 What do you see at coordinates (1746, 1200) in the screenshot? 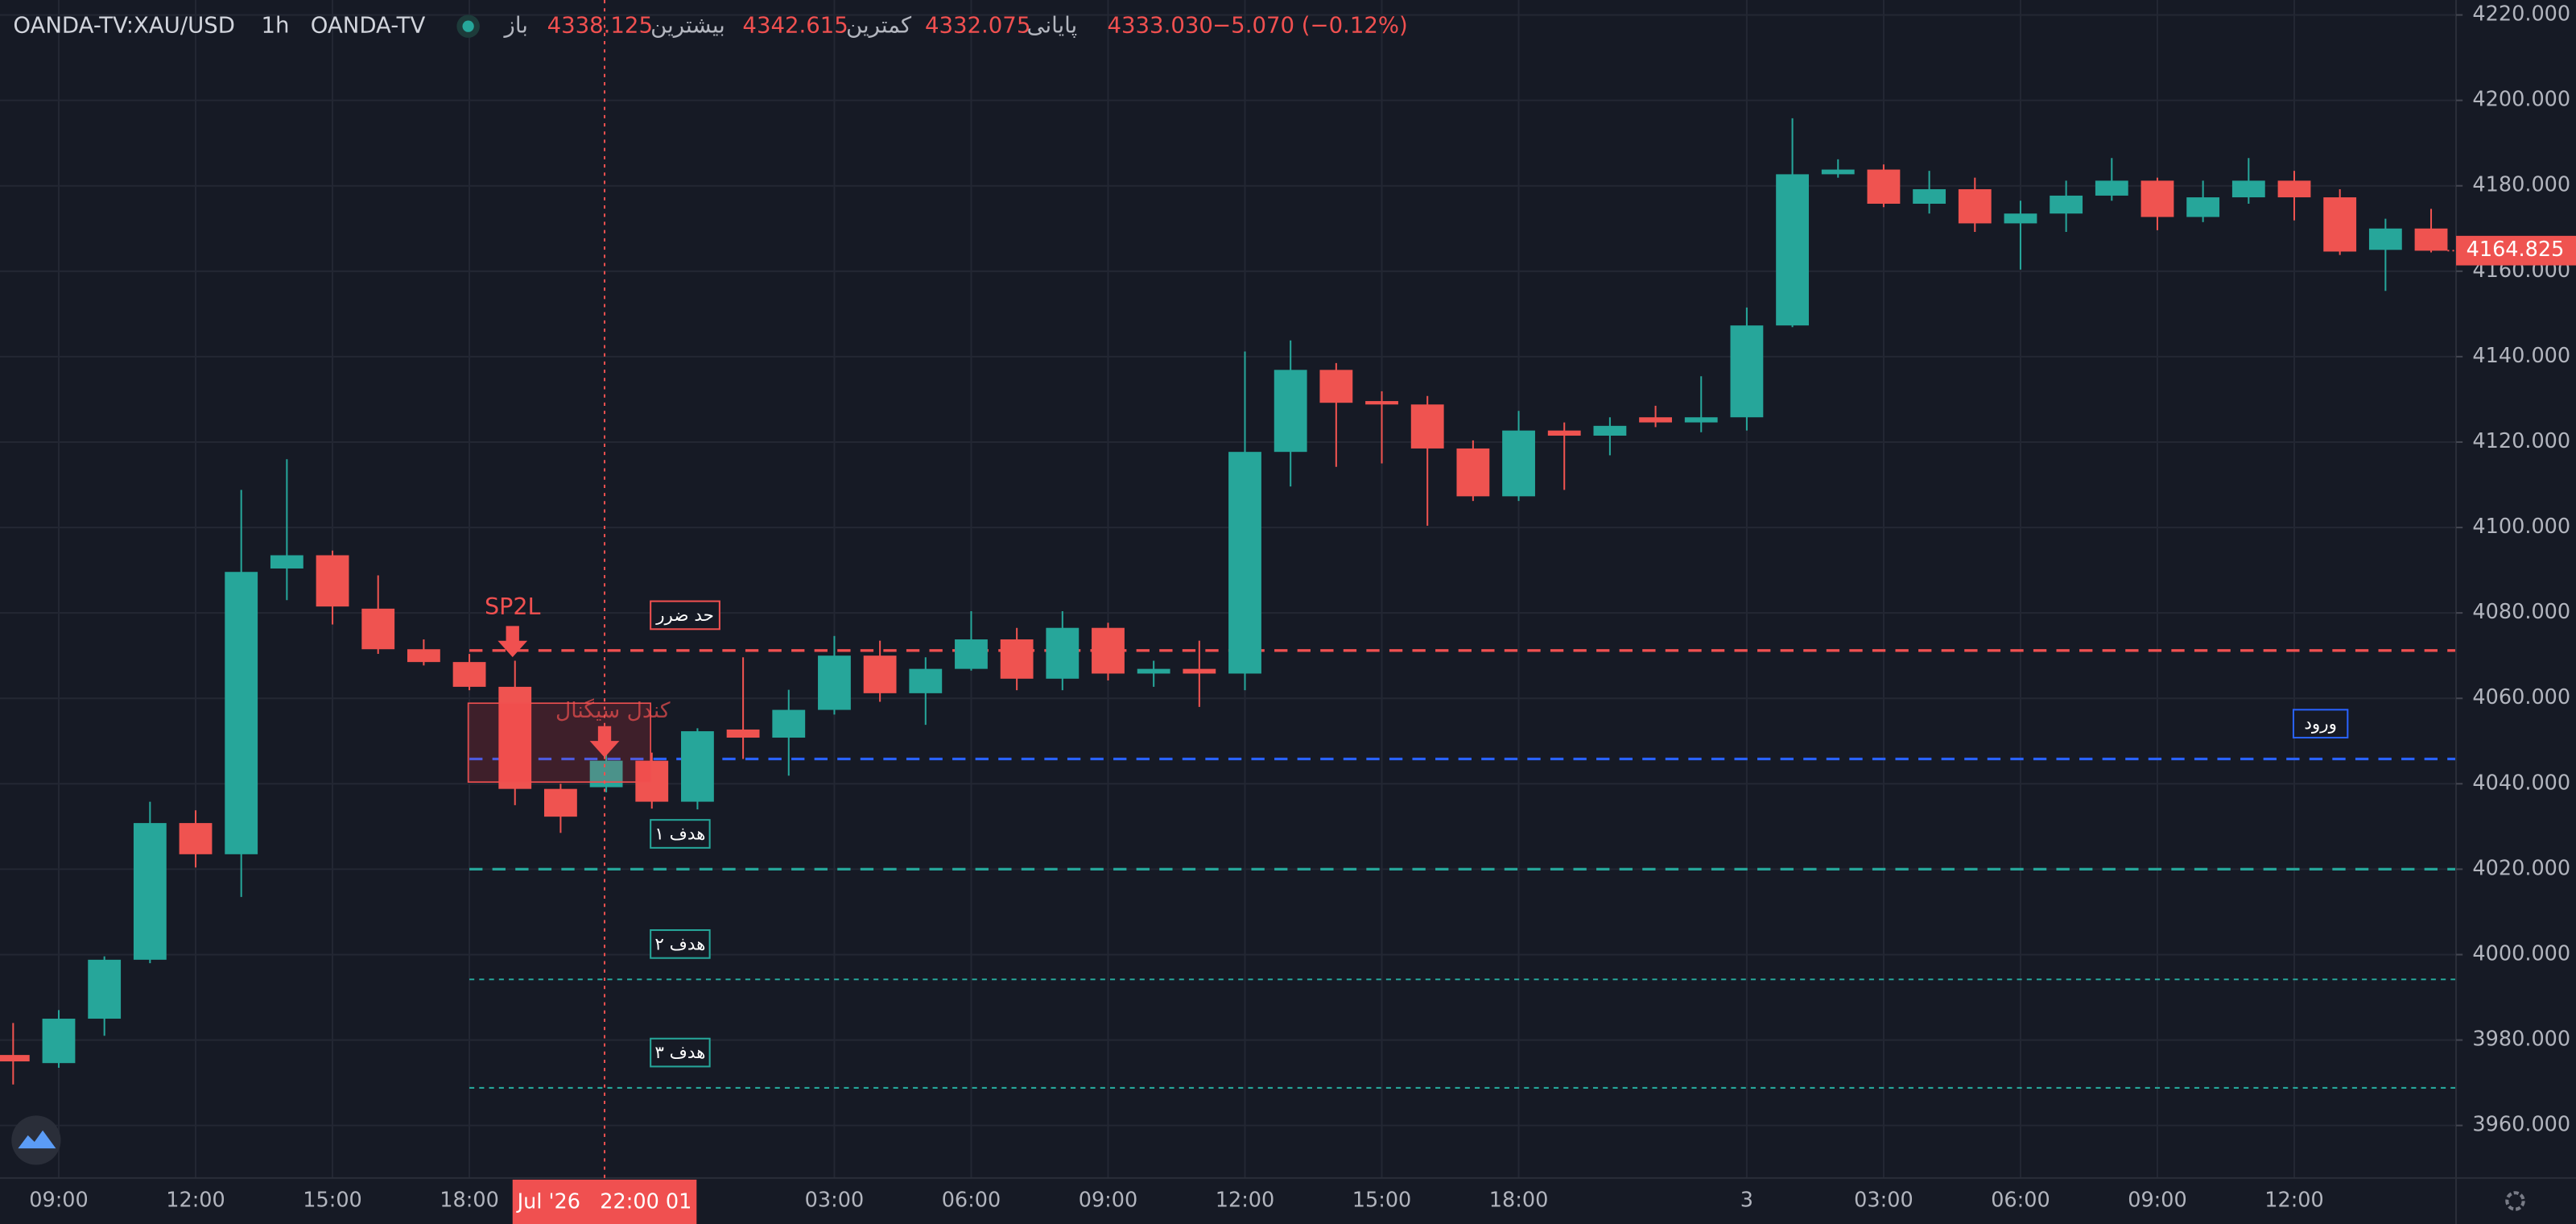
I see `x-tick-label: 3` at bounding box center [1746, 1200].